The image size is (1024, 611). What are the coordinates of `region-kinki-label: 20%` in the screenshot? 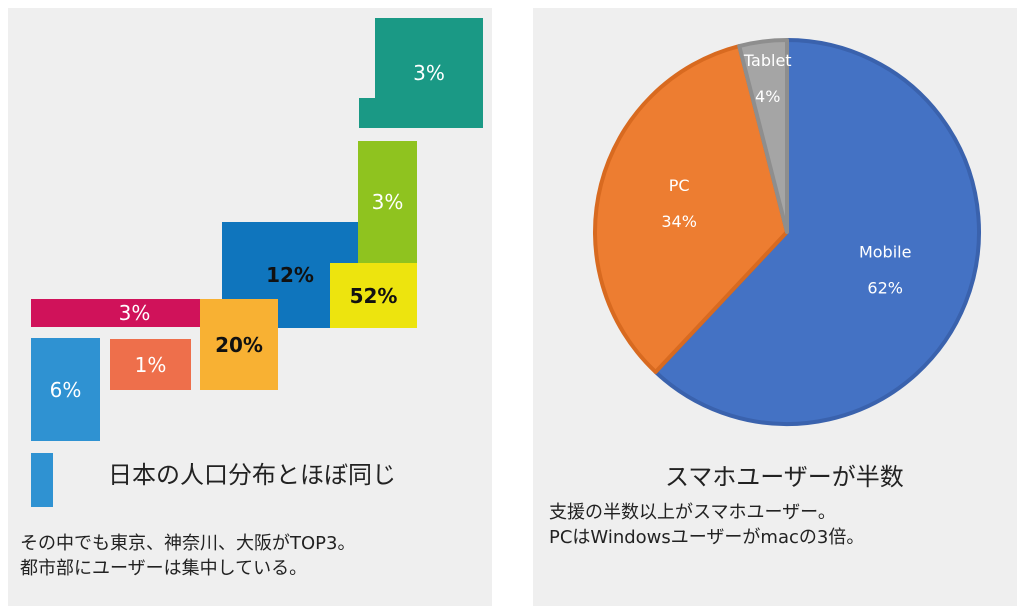 It's located at (239, 344).